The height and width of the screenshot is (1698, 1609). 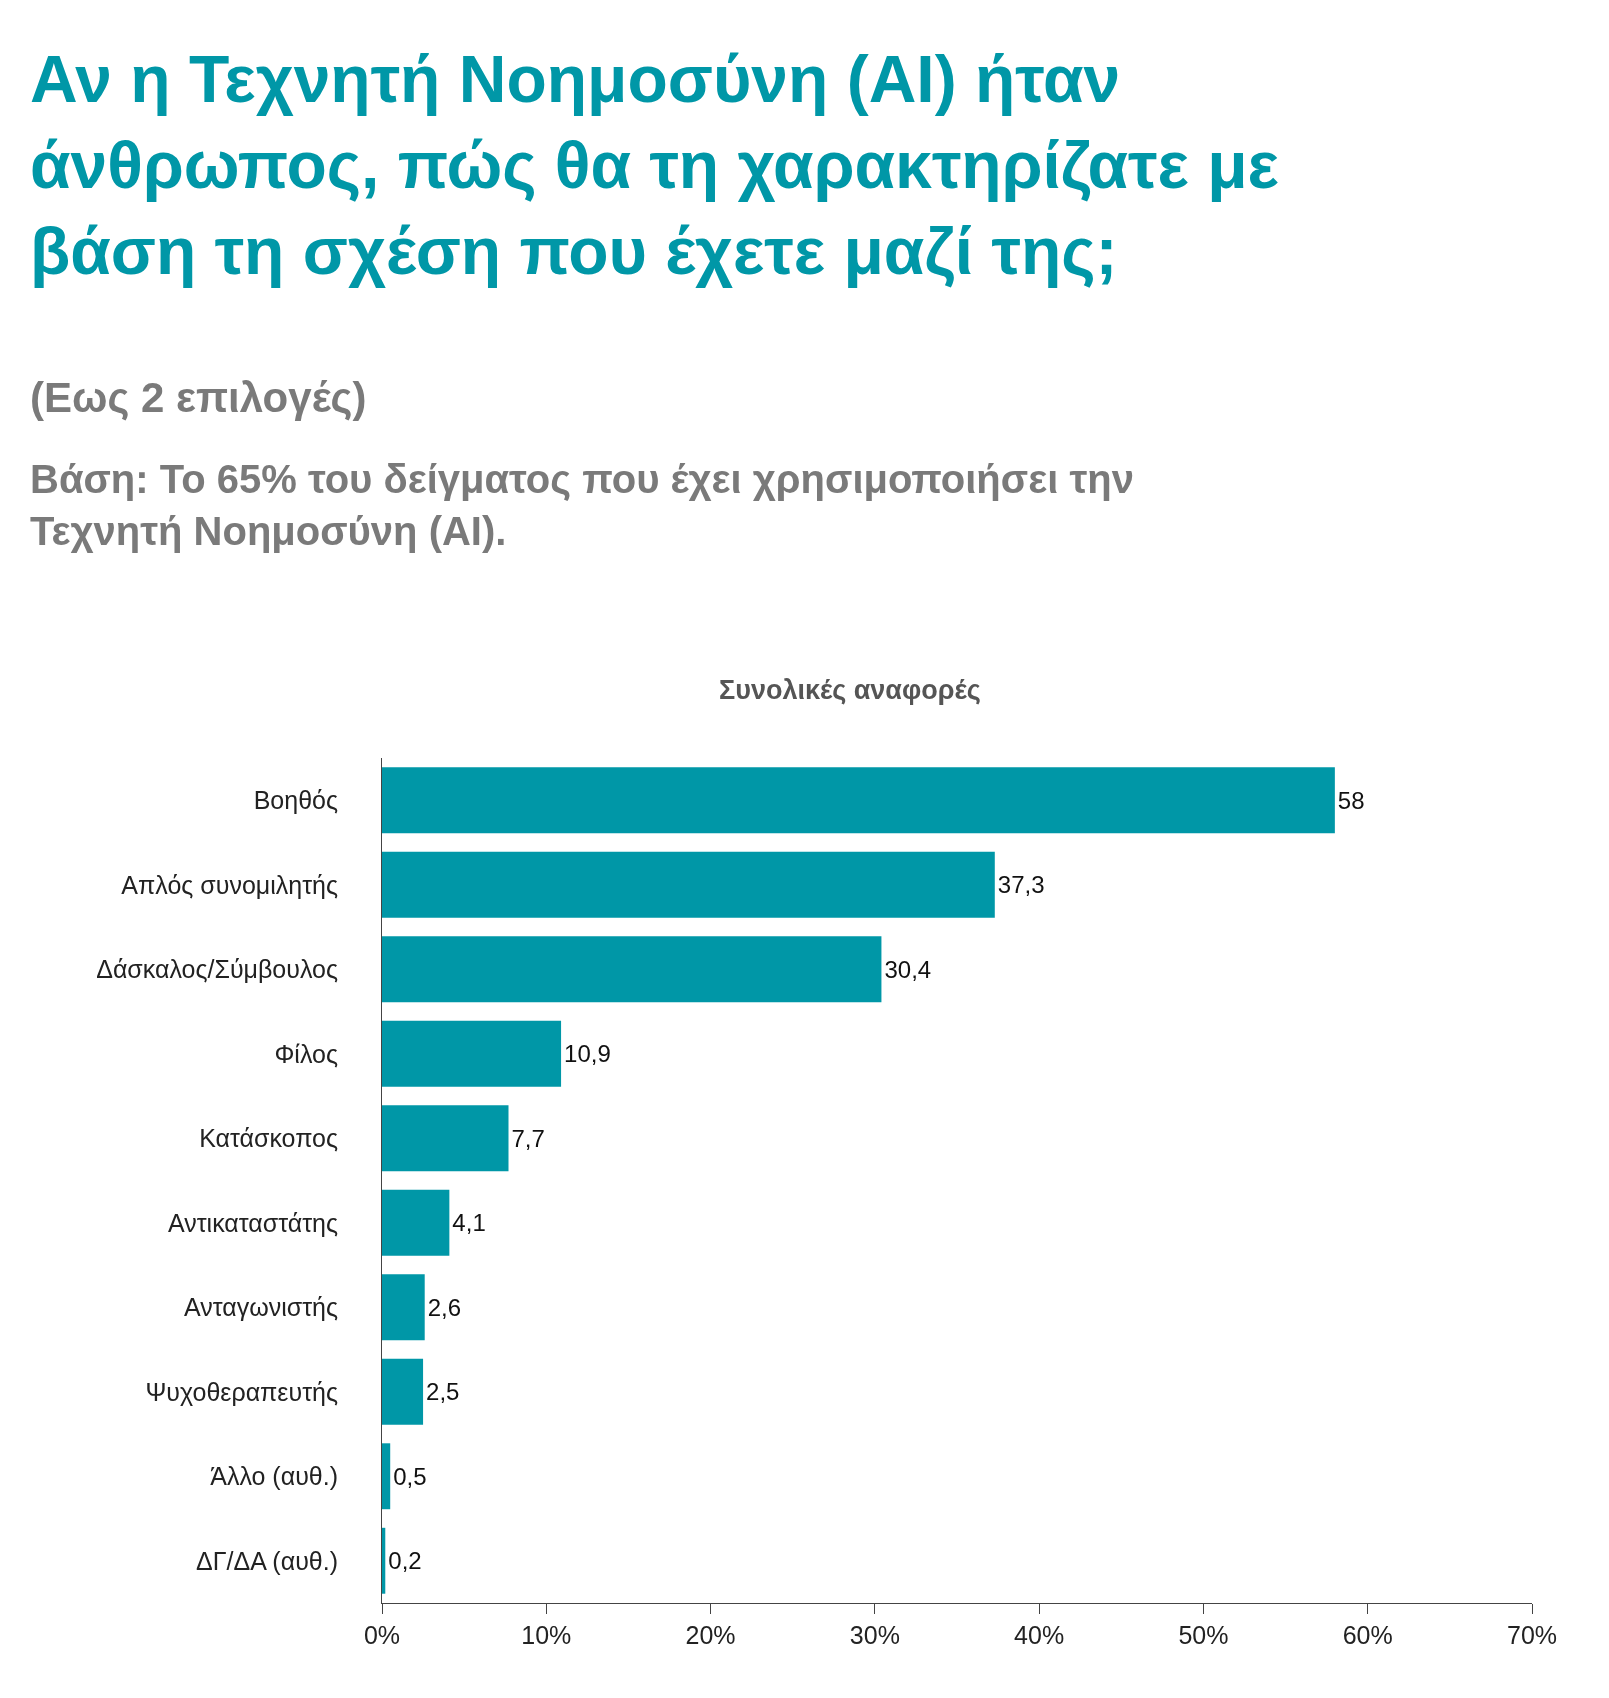 What do you see at coordinates (1532, 1635) in the screenshot?
I see `x-tick-label: 70%` at bounding box center [1532, 1635].